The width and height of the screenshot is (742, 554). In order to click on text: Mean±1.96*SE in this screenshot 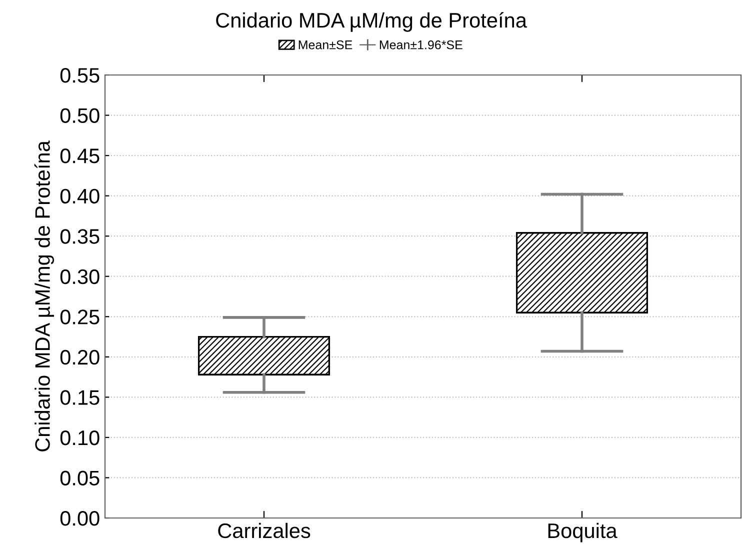, I will do `click(421, 45)`.